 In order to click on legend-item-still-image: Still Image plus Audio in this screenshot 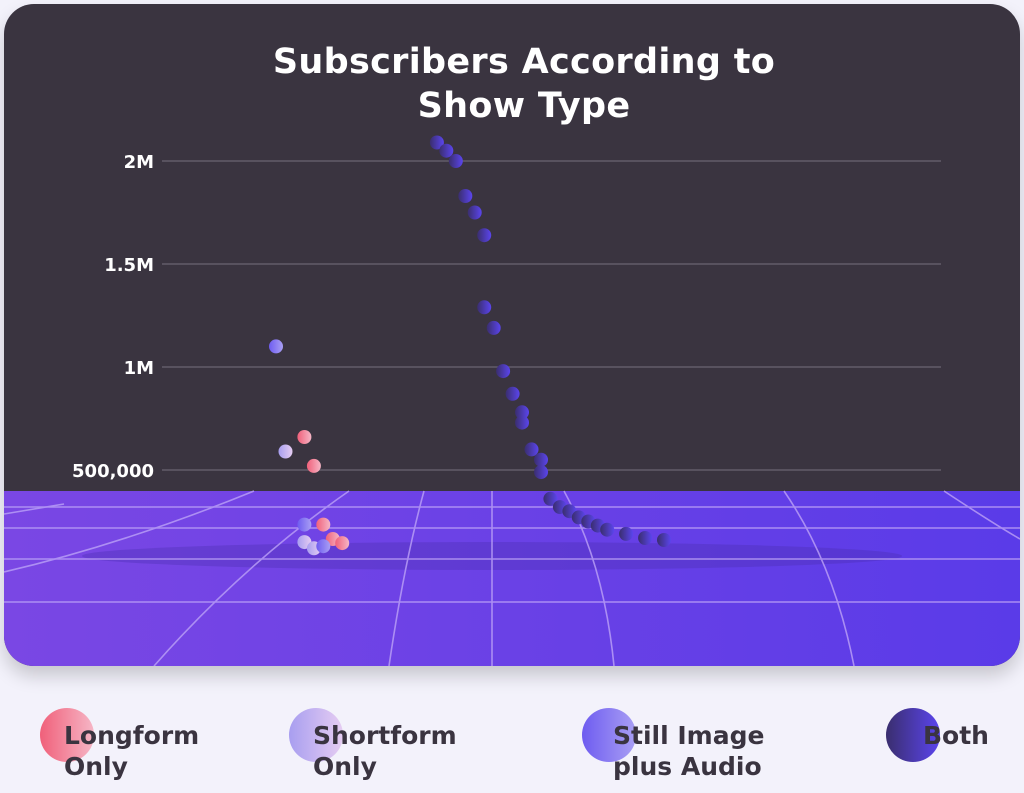, I will do `click(692, 745)`.